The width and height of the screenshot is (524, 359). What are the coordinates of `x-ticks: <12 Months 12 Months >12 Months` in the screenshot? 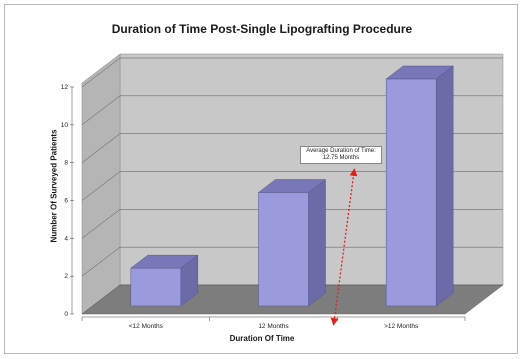 It's located at (273, 323).